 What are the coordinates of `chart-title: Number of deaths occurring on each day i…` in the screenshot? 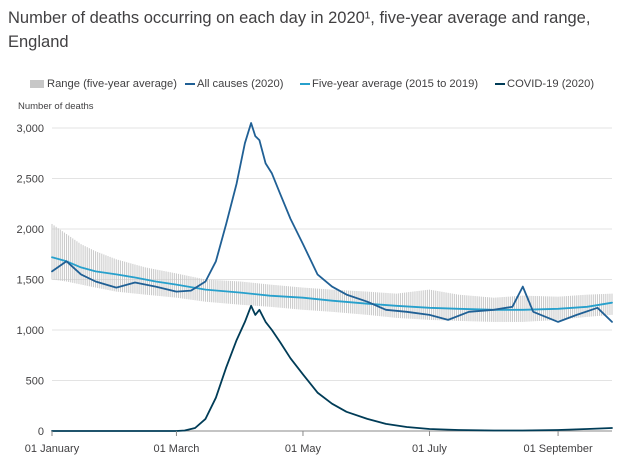 It's located at (299, 30).